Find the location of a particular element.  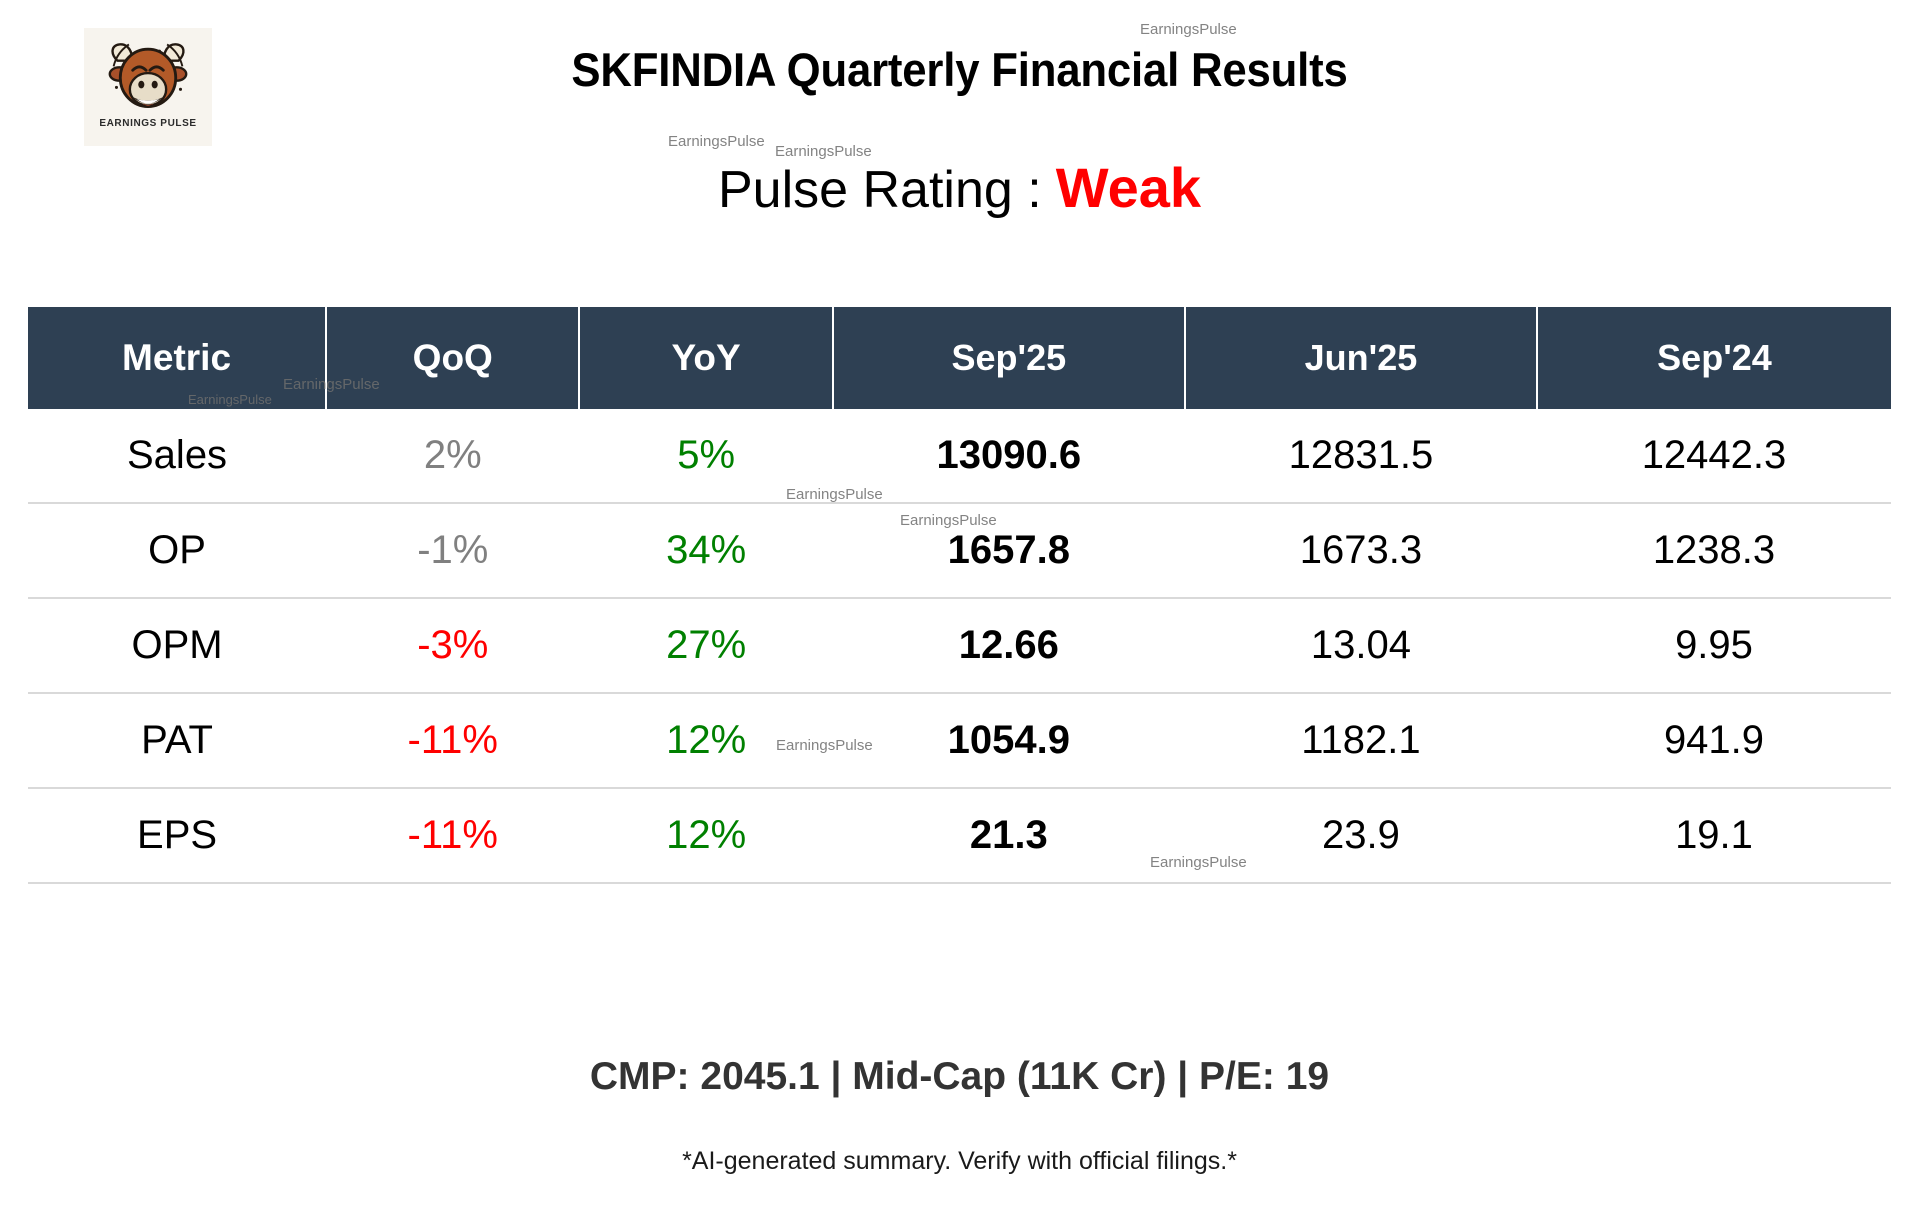

metric-label: EPS is located at coordinates (177, 836).